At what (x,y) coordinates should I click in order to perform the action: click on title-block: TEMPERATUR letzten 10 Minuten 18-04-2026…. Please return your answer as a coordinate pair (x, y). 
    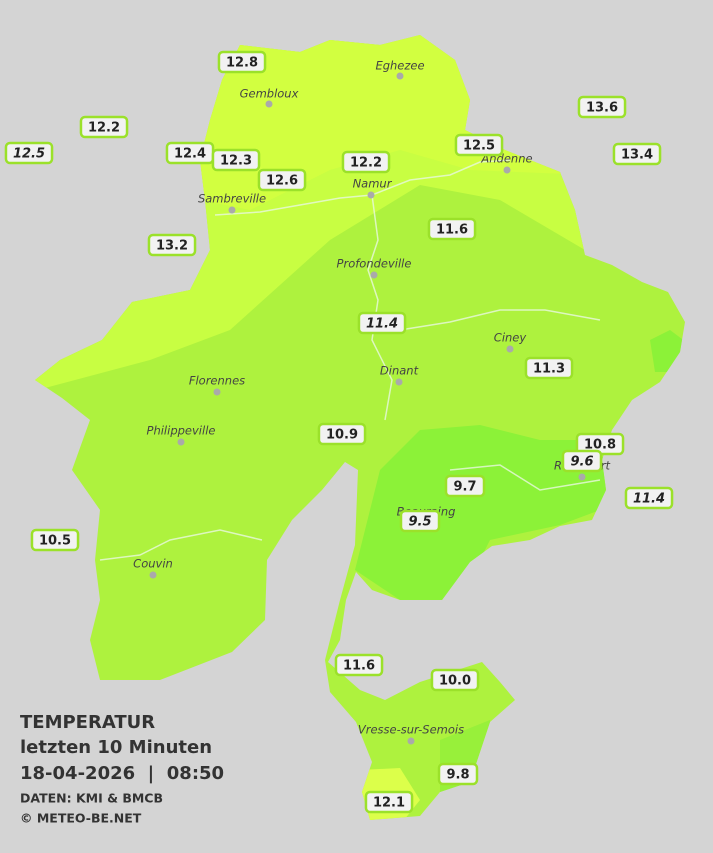
    Looking at the image, I should click on (122, 769).